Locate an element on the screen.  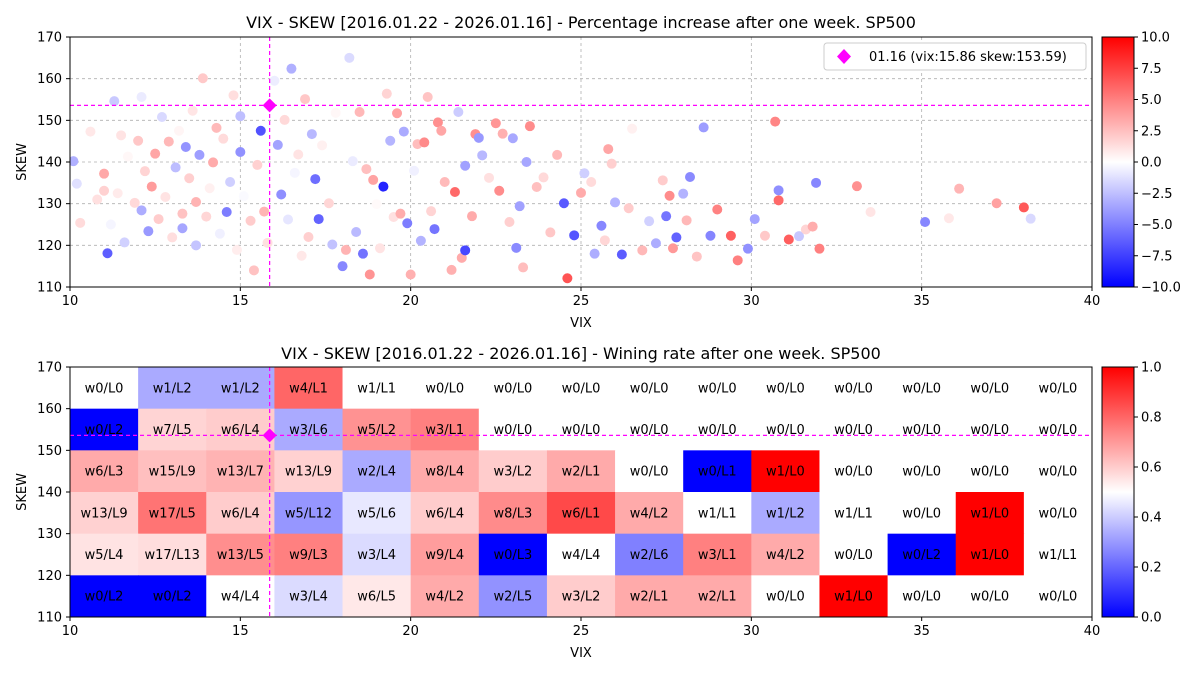
heatmap-cell-label: w5/L2 is located at coordinates (376, 430).